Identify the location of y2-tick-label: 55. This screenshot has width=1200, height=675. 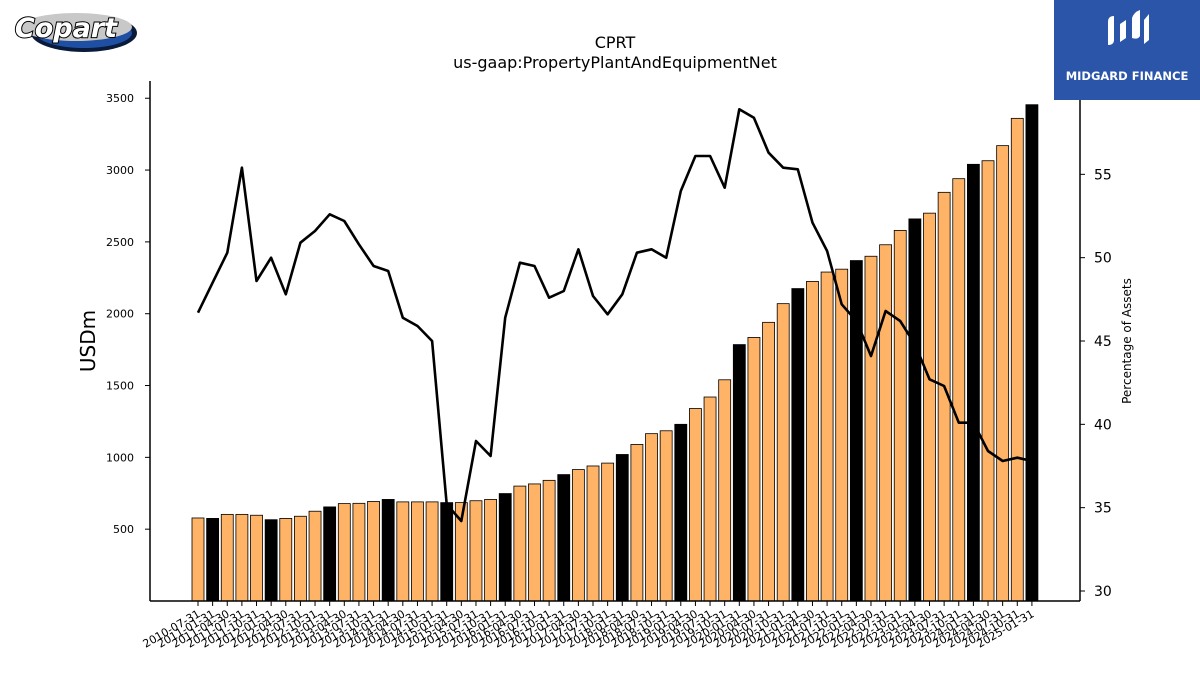
(1103, 175).